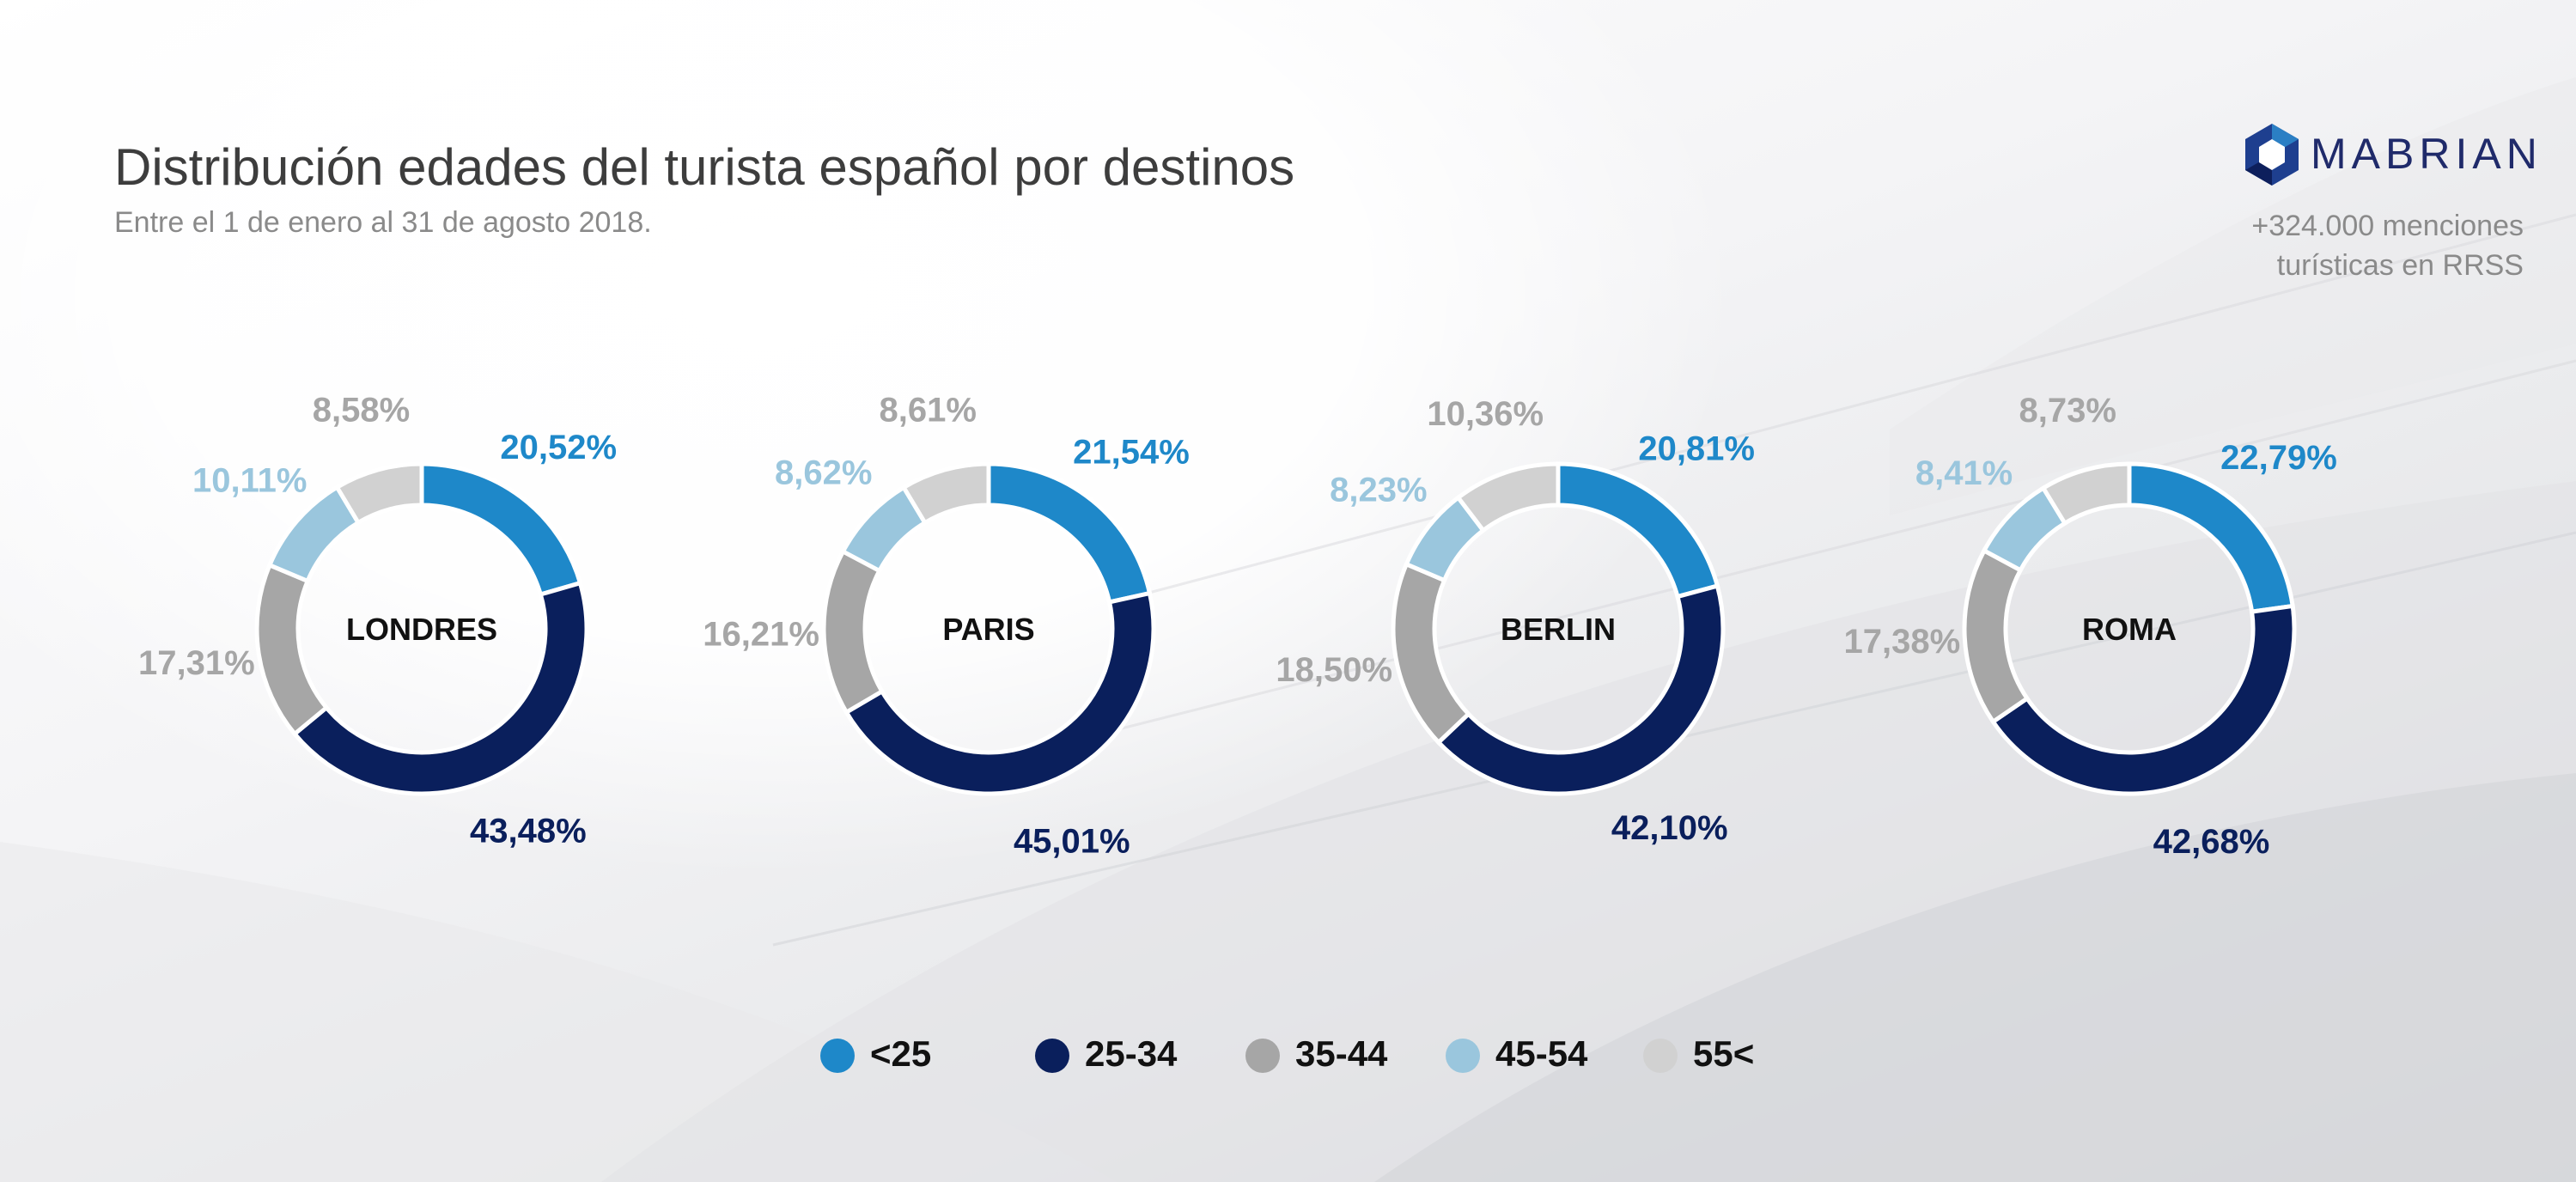 The height and width of the screenshot is (1182, 2576). I want to click on pct-label-roma-5: 8,73%, so click(2067, 411).